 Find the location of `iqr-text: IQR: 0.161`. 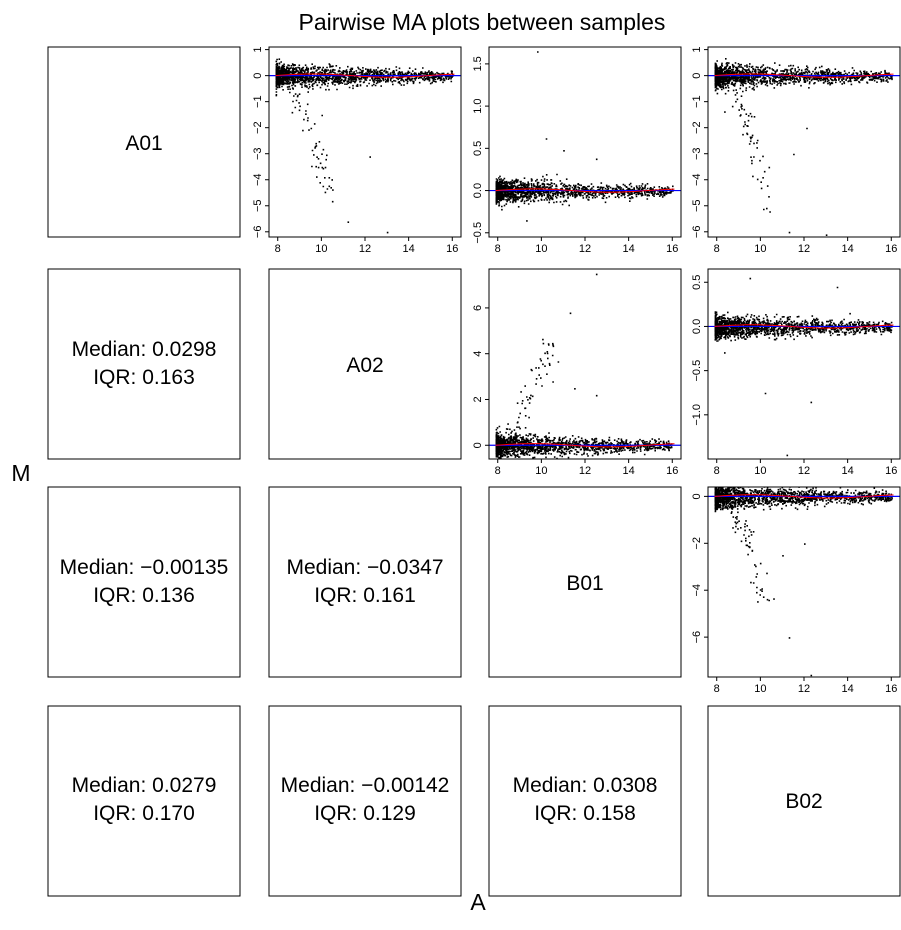

iqr-text: IQR: 0.161 is located at coordinates (365, 595).